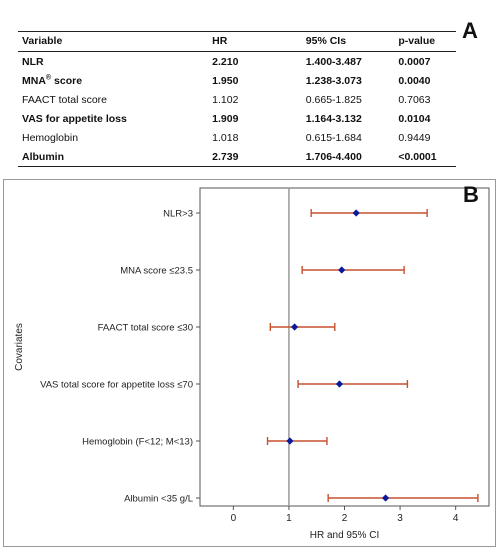 The width and height of the screenshot is (499, 550). What do you see at coordinates (344, 535) in the screenshot?
I see `x-axis-title: HR and 95% CI` at bounding box center [344, 535].